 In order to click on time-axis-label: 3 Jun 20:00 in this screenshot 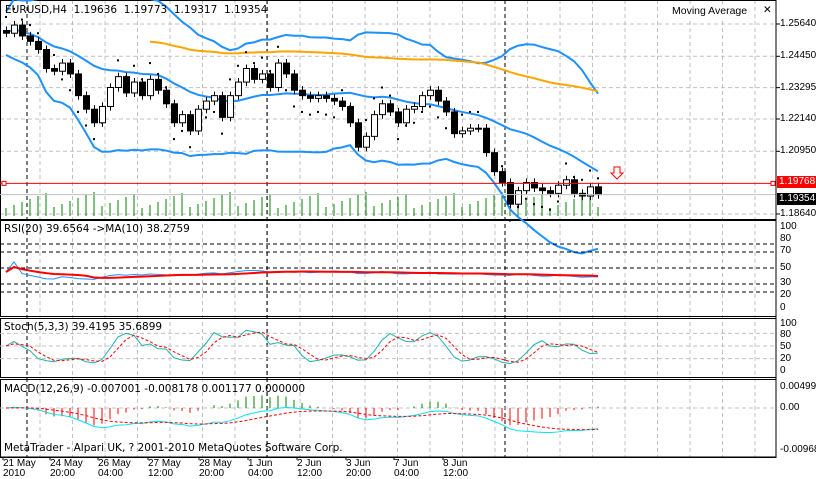, I will do `click(359, 468)`.